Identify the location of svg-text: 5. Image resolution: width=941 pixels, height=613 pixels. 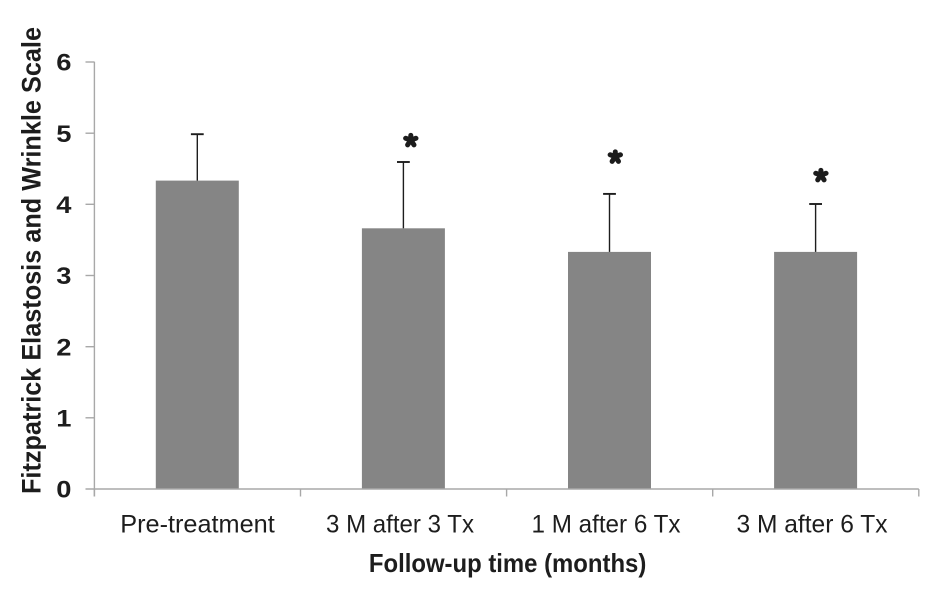
(63, 134).